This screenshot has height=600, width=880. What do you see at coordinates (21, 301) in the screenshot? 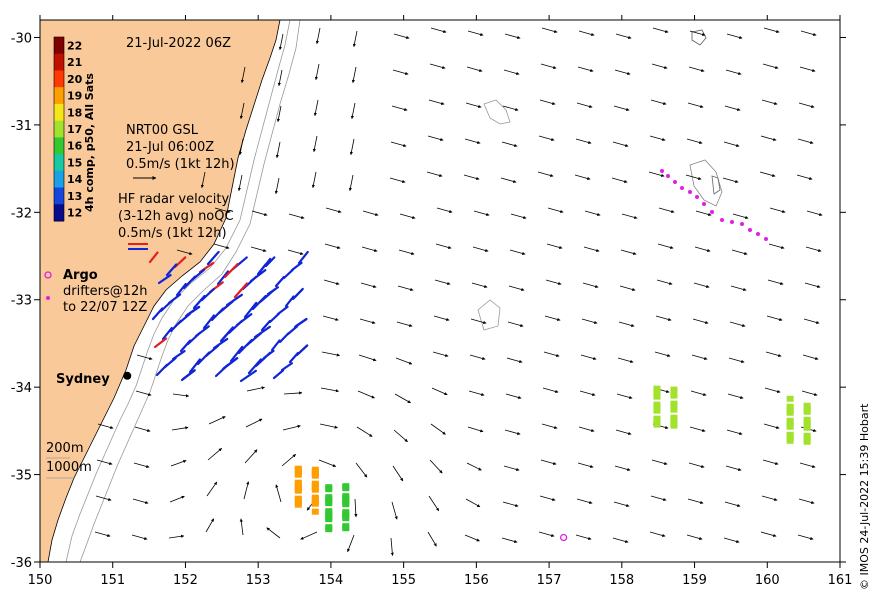
I see `y-tick-label: -33` at bounding box center [21, 301].